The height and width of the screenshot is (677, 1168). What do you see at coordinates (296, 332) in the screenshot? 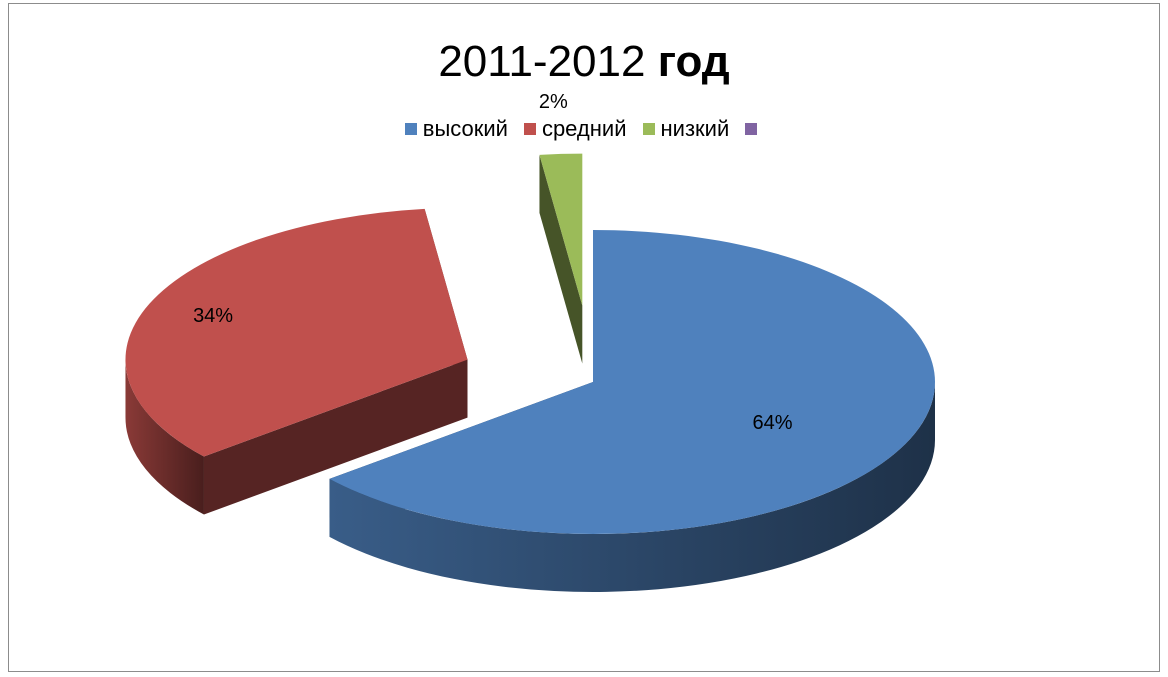
I see `pie-slice-top-medium` at bounding box center [296, 332].